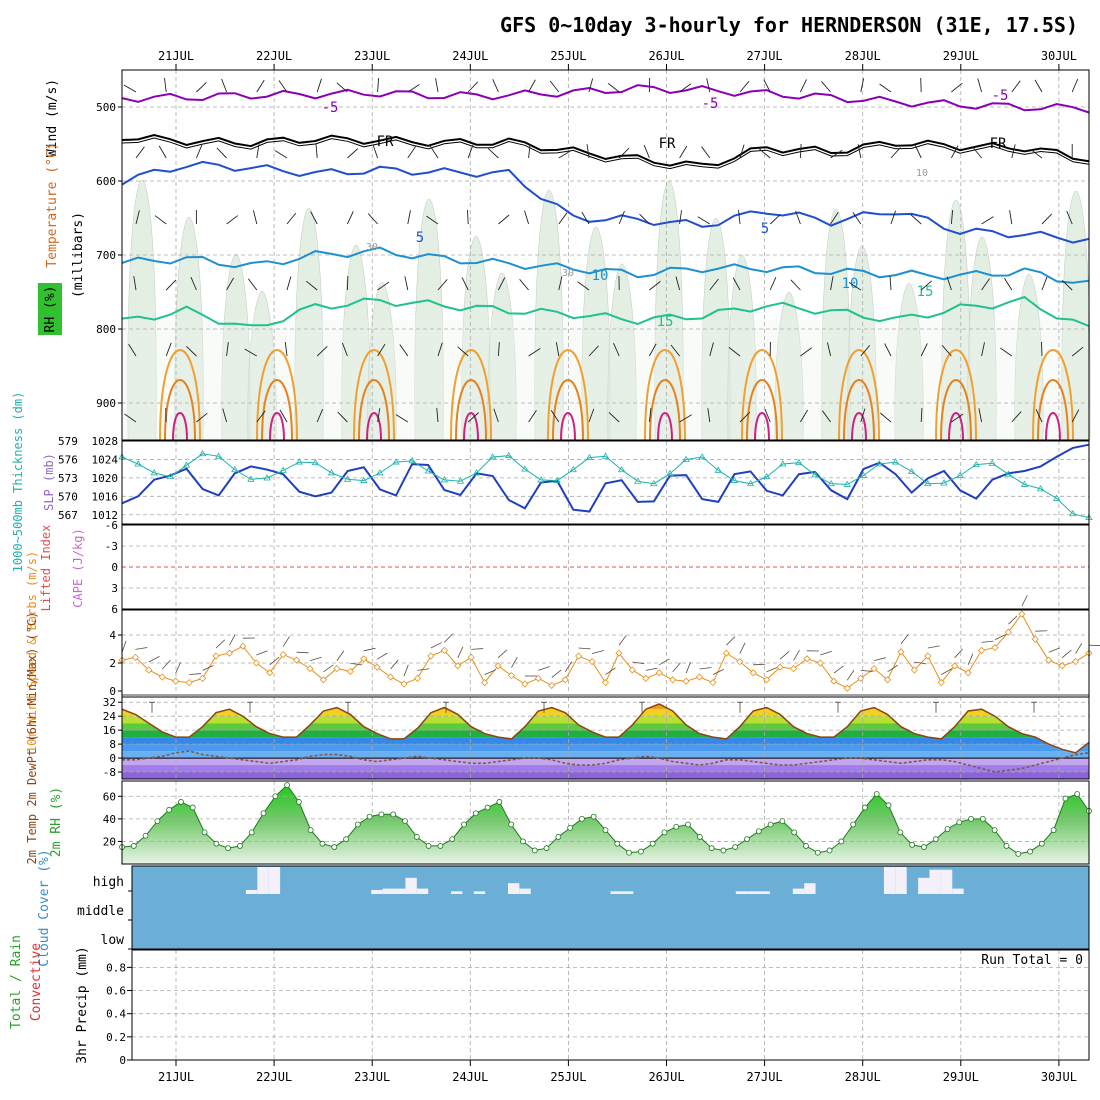 The image size is (1100, 1100). What do you see at coordinates (116, 991) in the screenshot?
I see `precip-tick-label: 0.6` at bounding box center [116, 991].